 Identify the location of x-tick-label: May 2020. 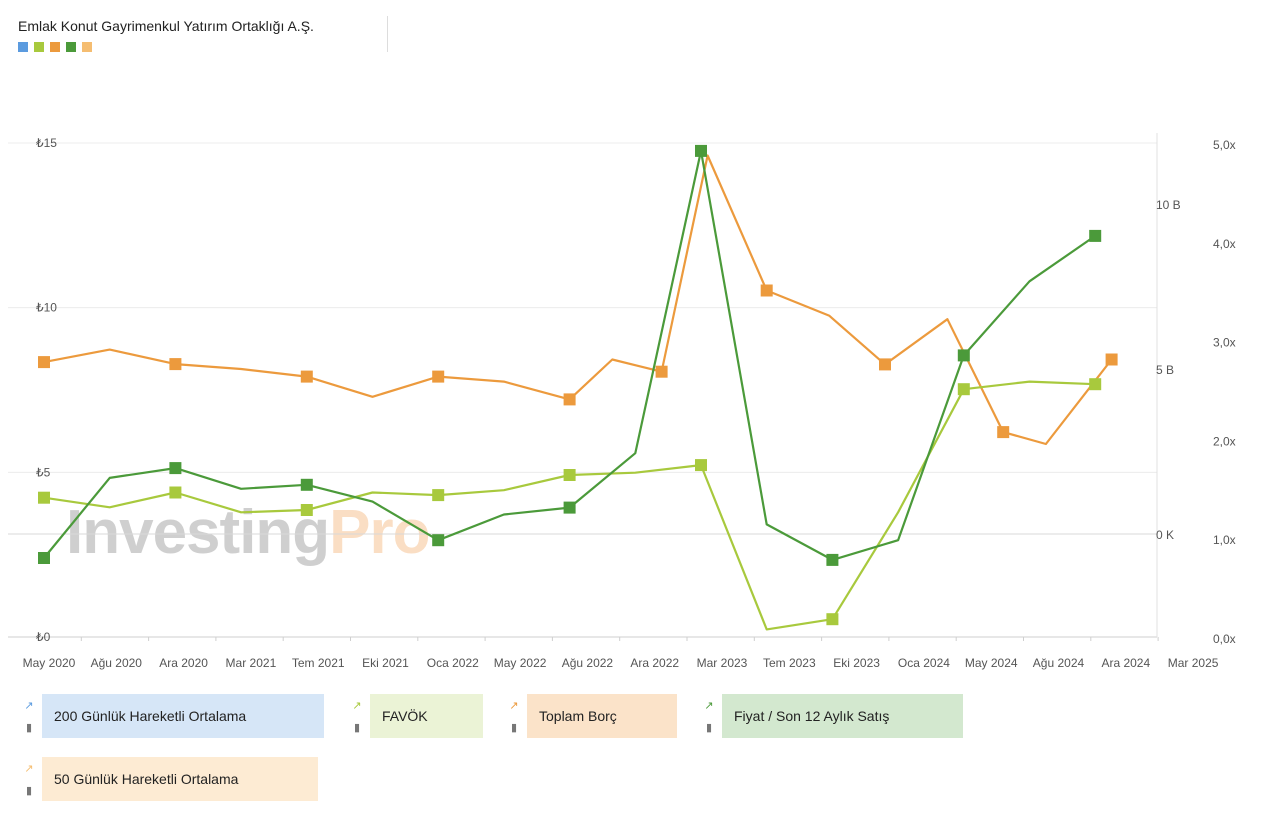
(49, 663).